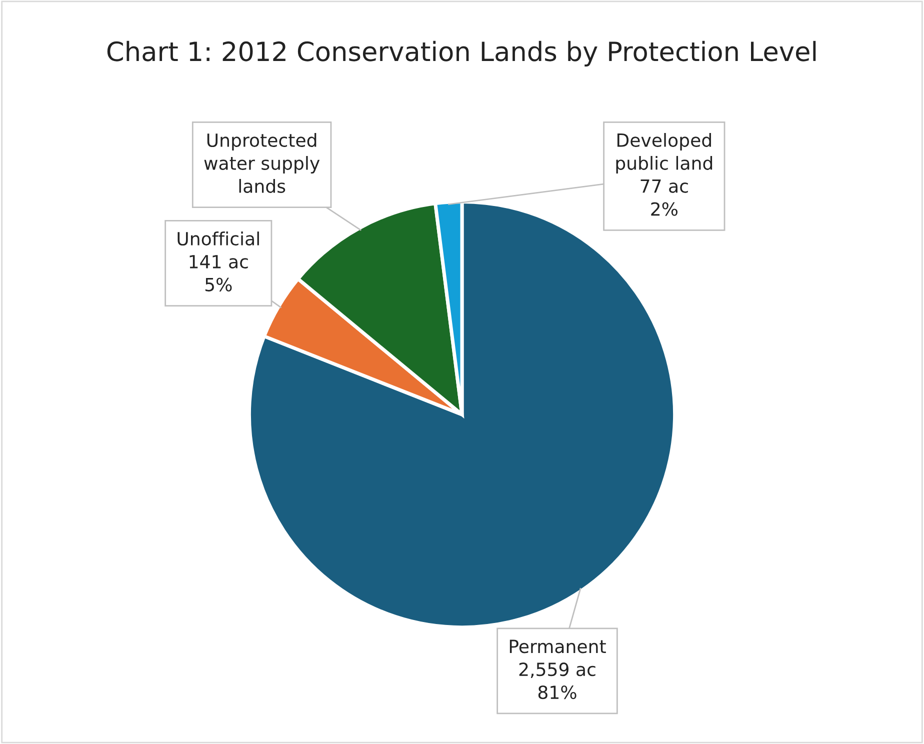 The image size is (924, 744). I want to click on slice-label: Permanent, so click(558, 647).